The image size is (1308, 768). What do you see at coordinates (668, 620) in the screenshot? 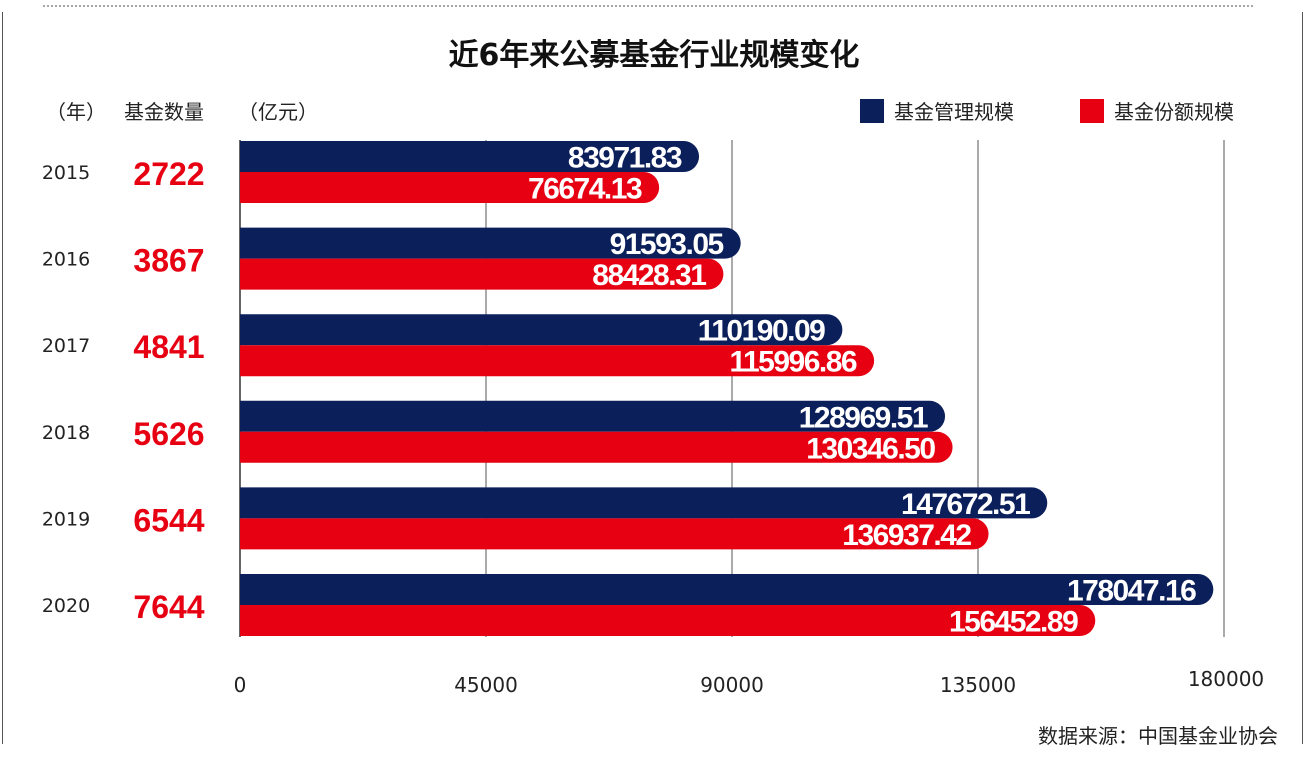
I see `share-bar-2020` at bounding box center [668, 620].